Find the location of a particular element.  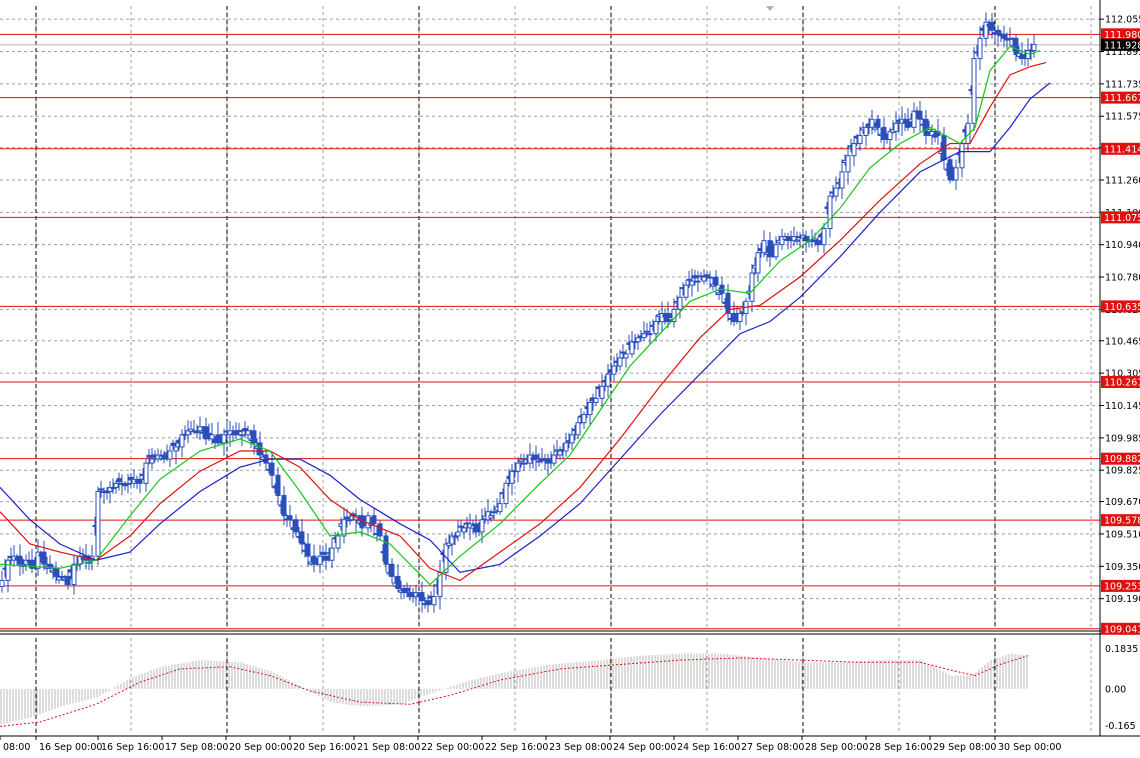

y-tick-label: 110.145 is located at coordinates (1122, 406).